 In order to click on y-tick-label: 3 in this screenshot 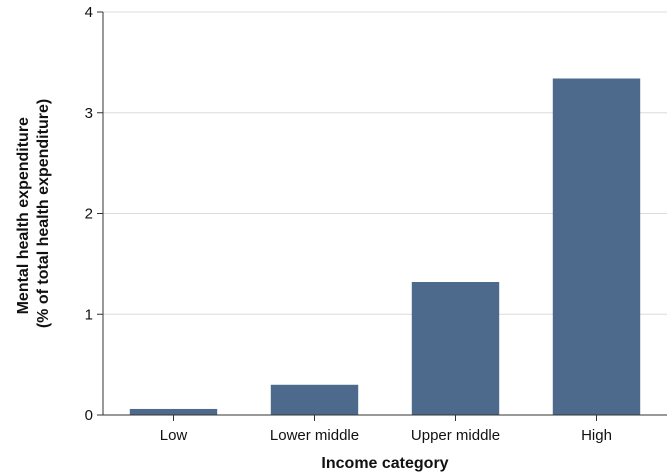, I will do `click(89, 113)`.